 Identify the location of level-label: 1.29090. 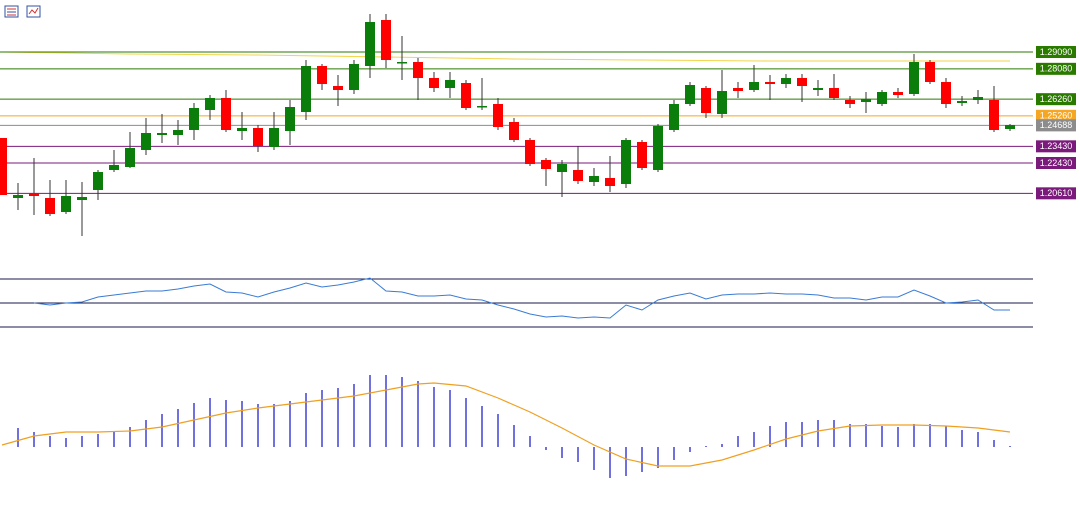
(1056, 52).